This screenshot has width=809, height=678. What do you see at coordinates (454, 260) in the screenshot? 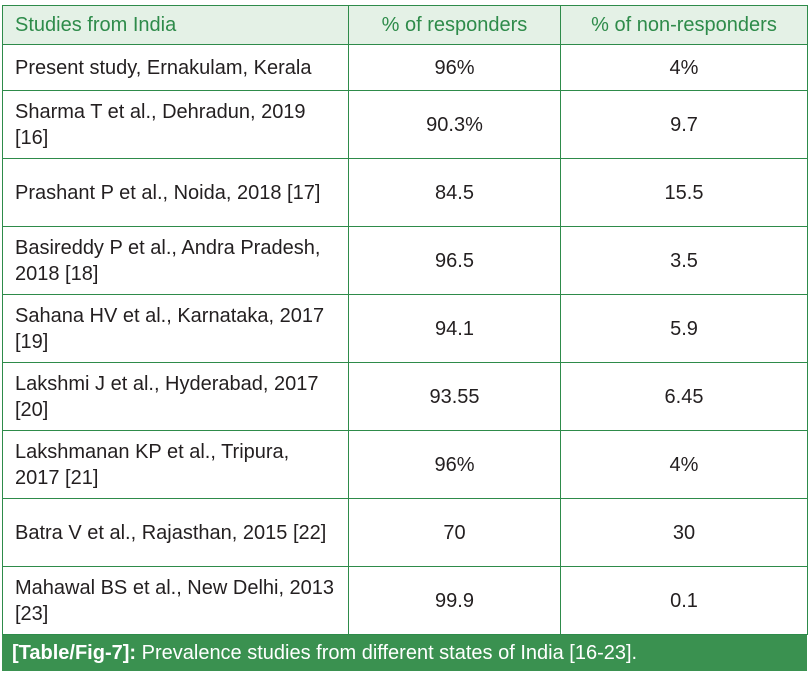
I see `responders-cell: 96.5` at bounding box center [454, 260].